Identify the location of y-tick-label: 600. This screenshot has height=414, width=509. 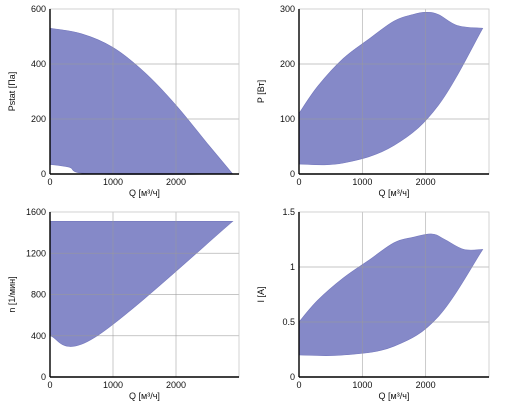
(38, 9).